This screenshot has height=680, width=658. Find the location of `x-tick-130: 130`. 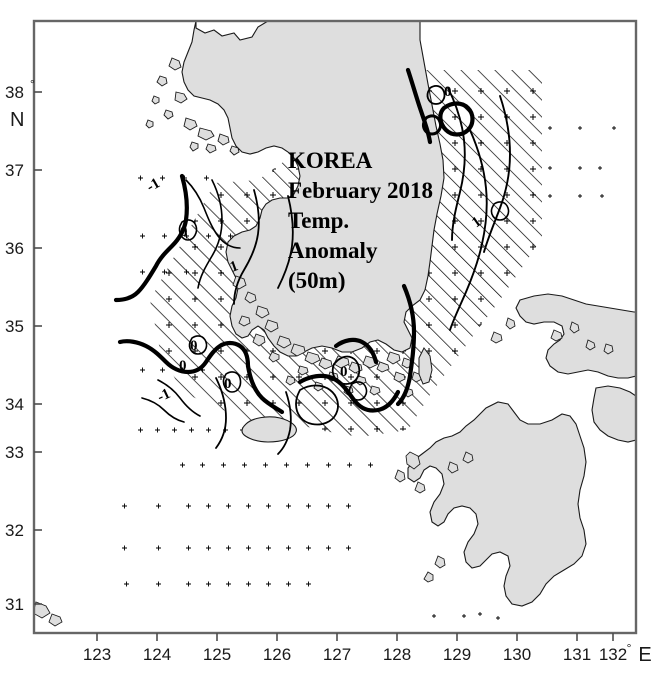

x-tick-130: 130 is located at coordinates (517, 654).